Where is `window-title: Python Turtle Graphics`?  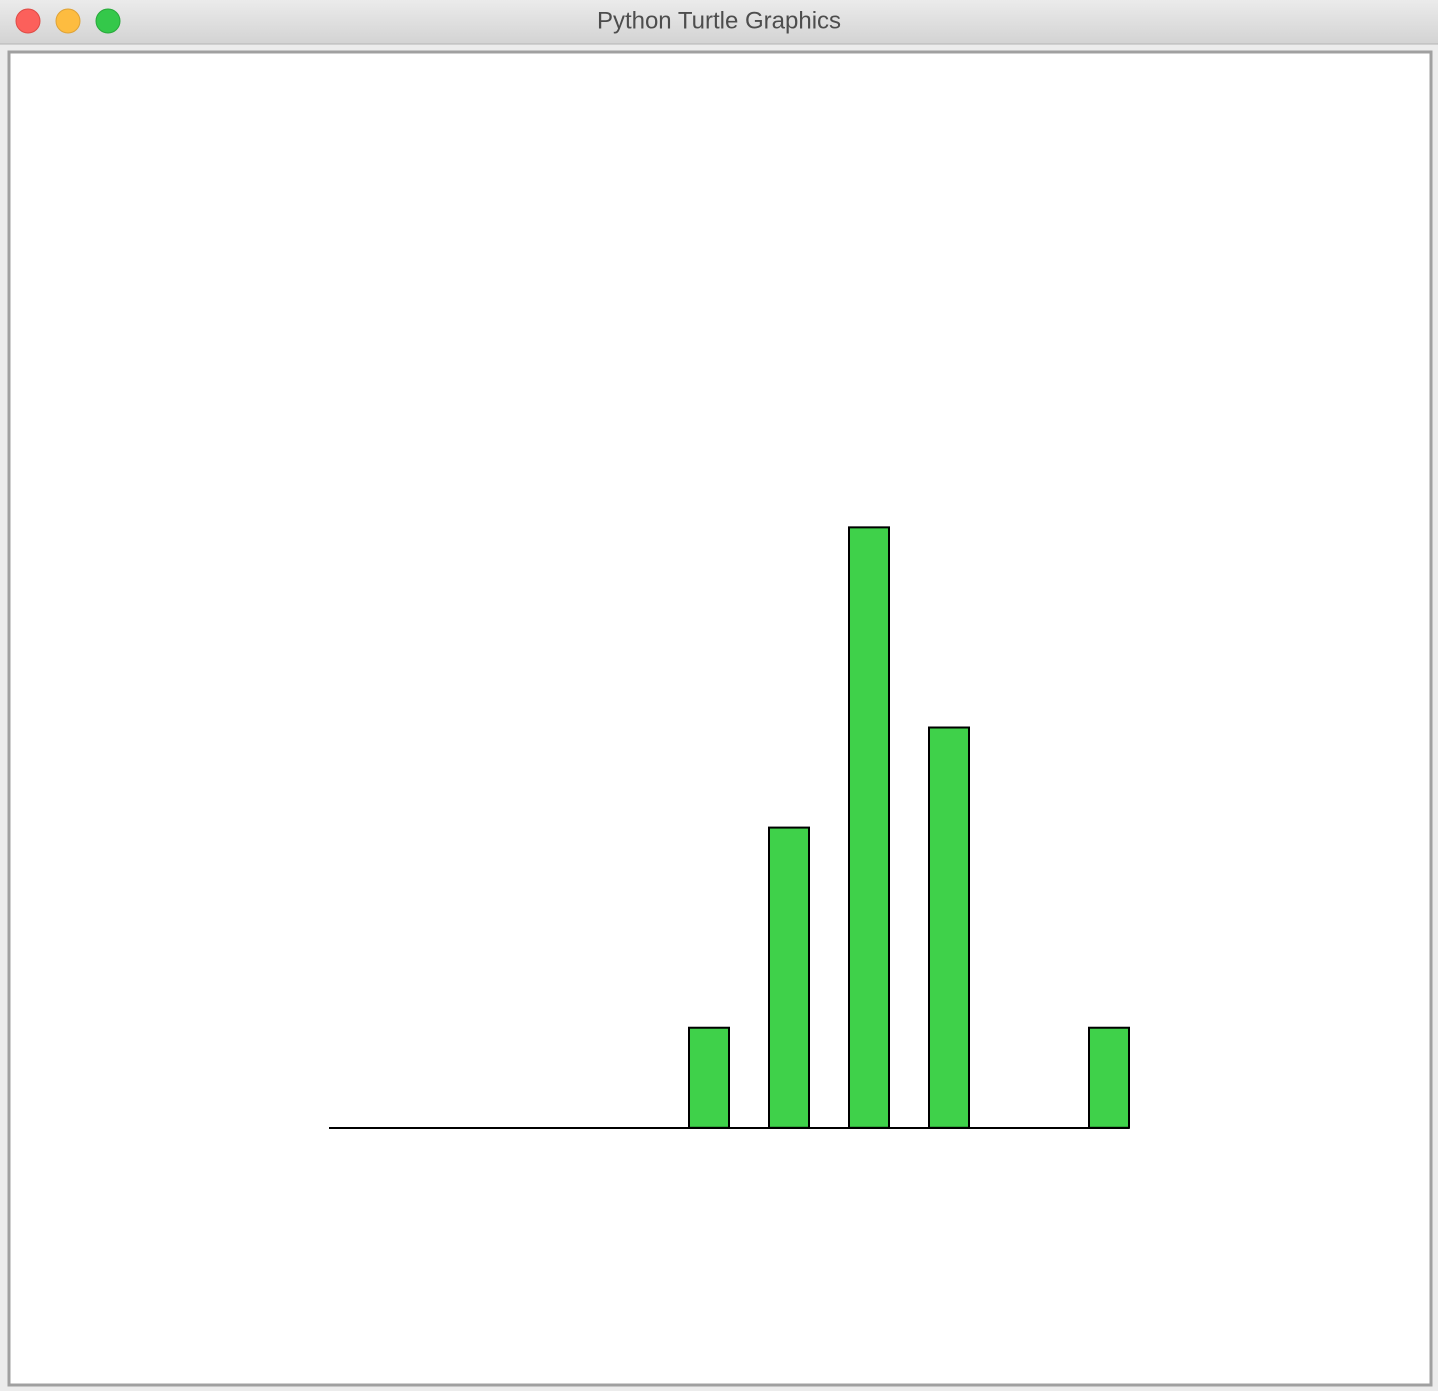
window-title: Python Turtle Graphics is located at coordinates (719, 20).